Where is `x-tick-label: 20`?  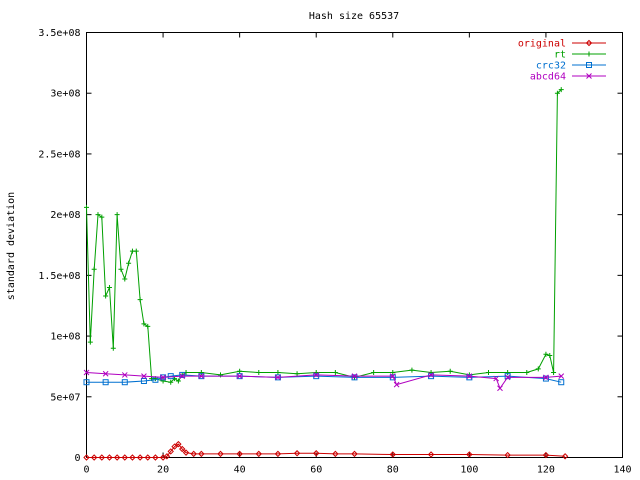
x-tick-label: 20 is located at coordinates (163, 470).